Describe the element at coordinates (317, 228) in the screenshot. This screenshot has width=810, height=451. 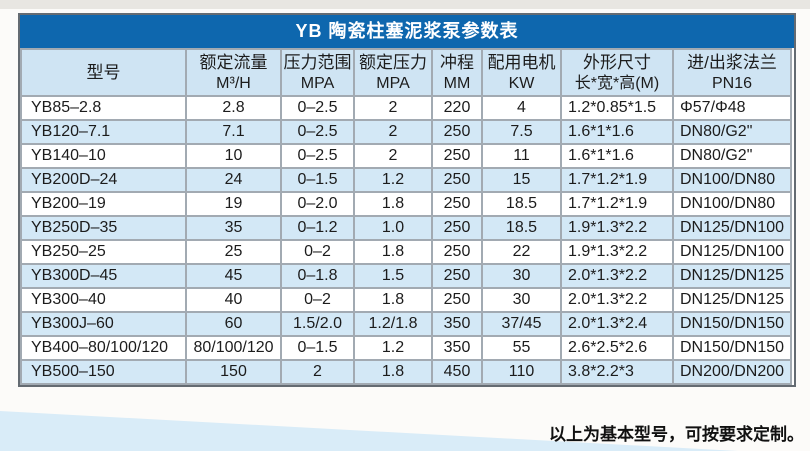
I see `cell: 0–1.2` at that location.